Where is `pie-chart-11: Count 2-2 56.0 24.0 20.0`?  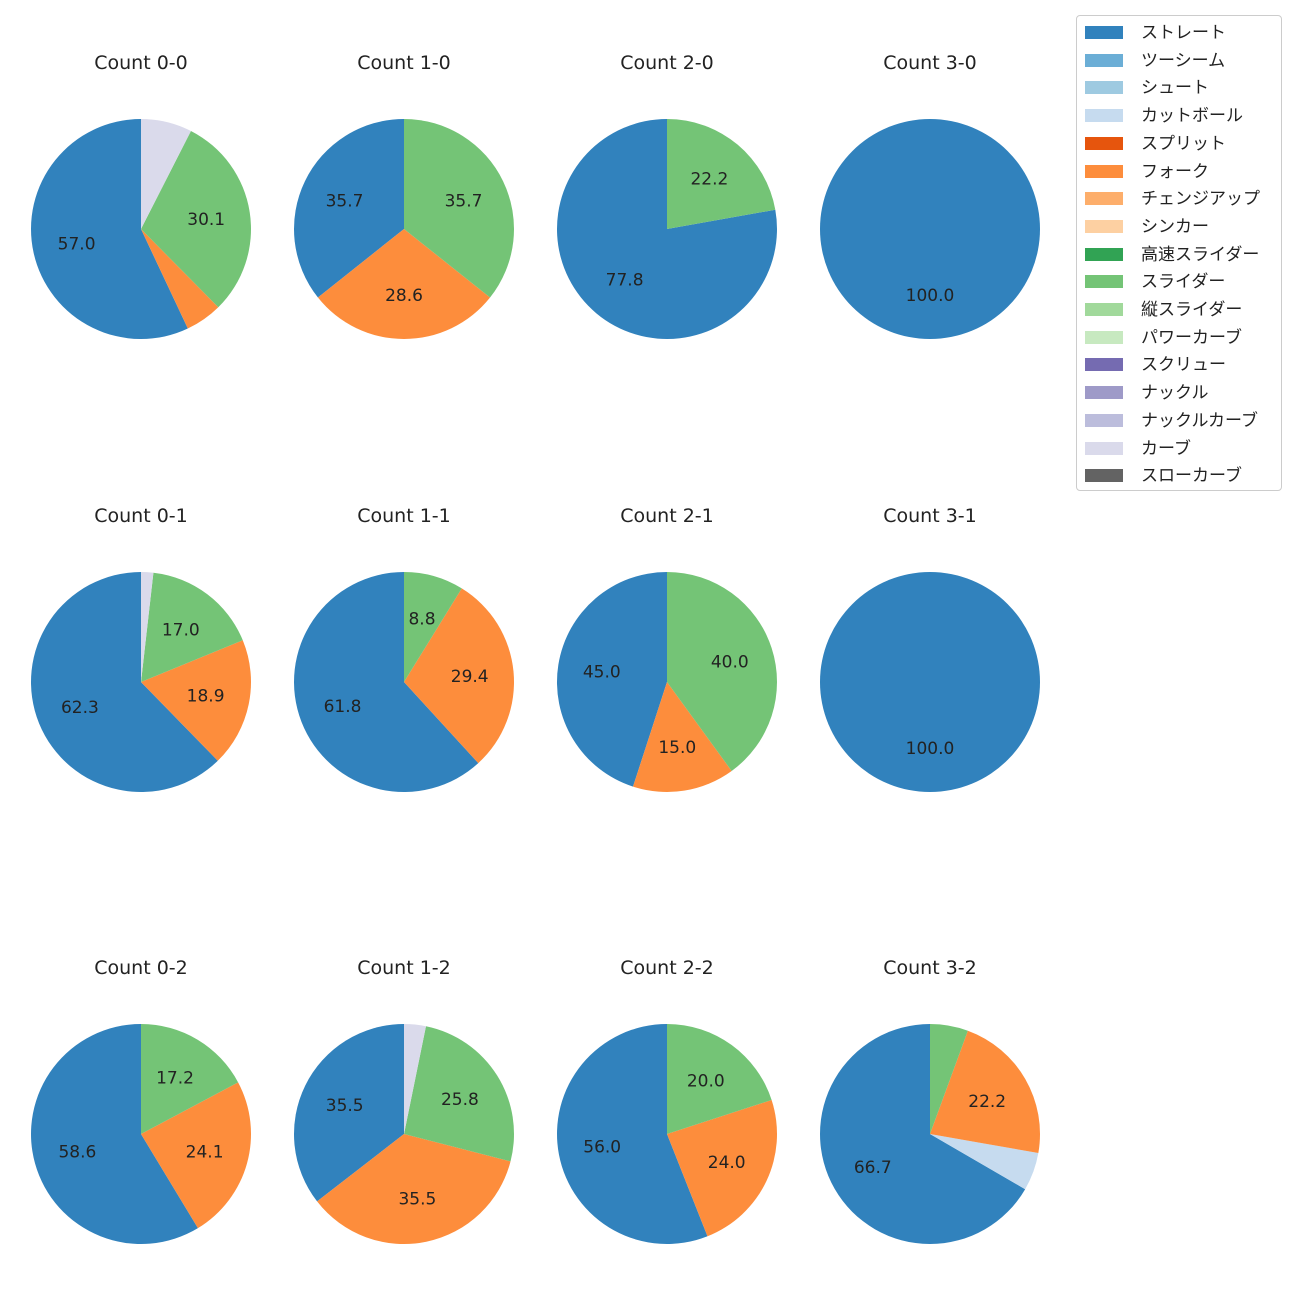 pie-chart-11: Count 2-2 56.0 24.0 20.0 is located at coordinates (667, 1100).